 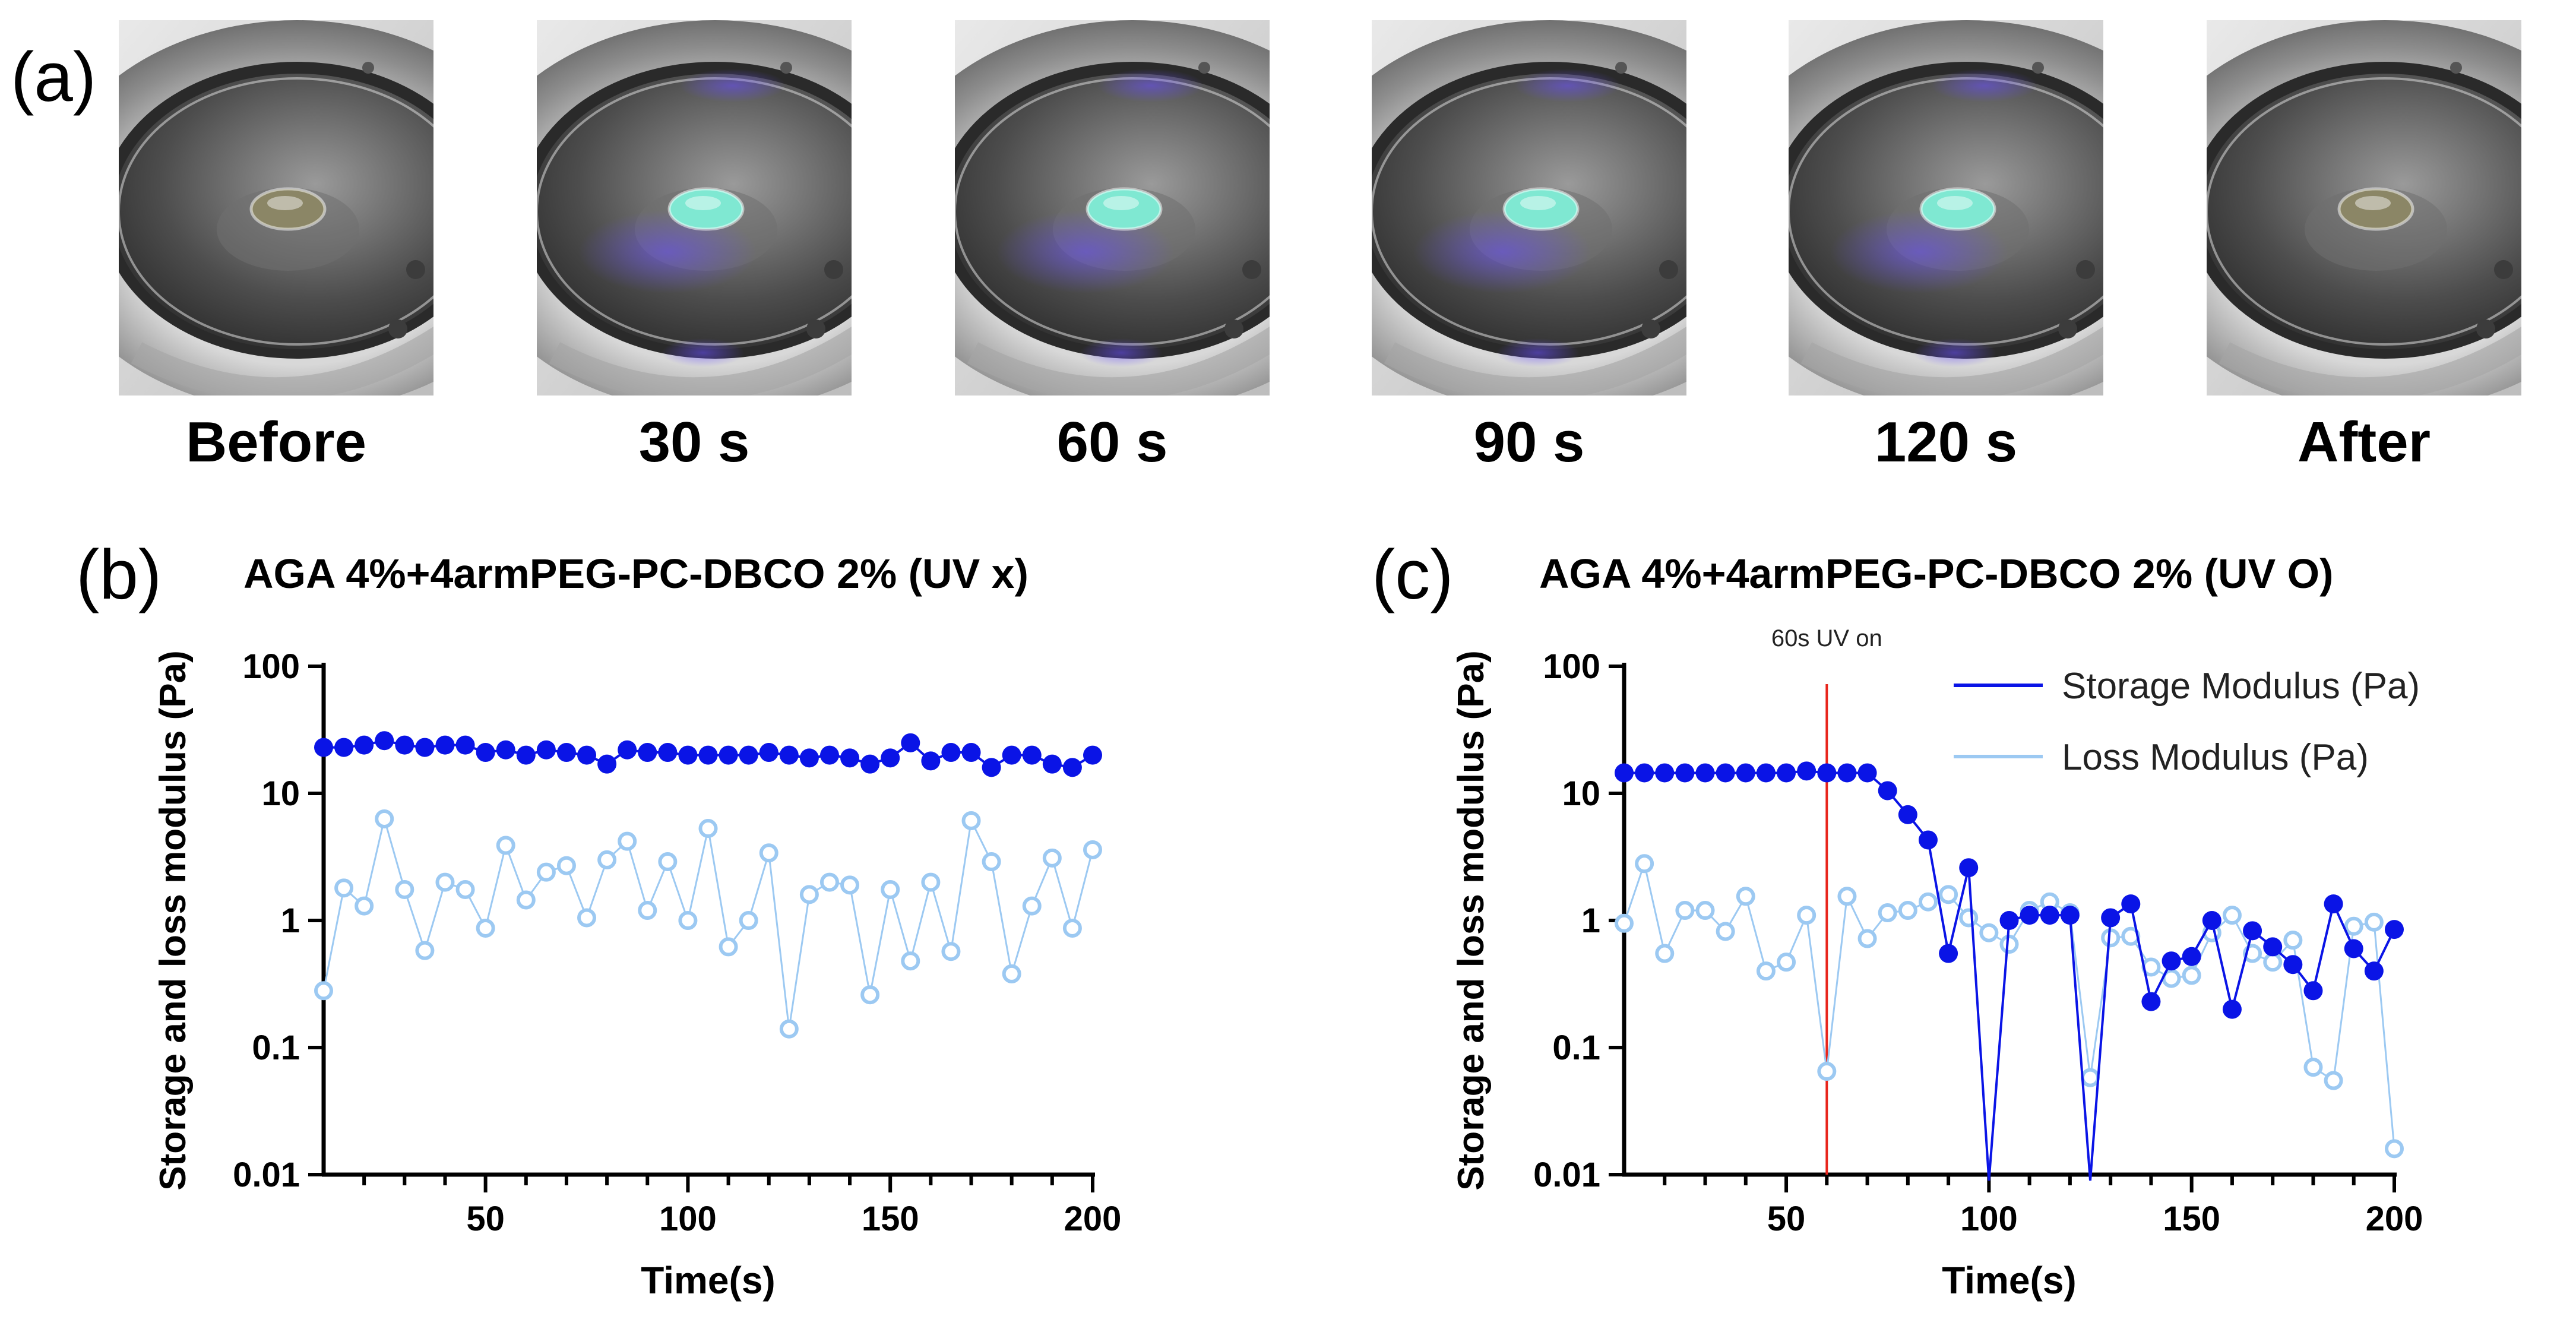 I want to click on y-axis-label: Storage and loss modulus (Pa), so click(x=1471, y=920).